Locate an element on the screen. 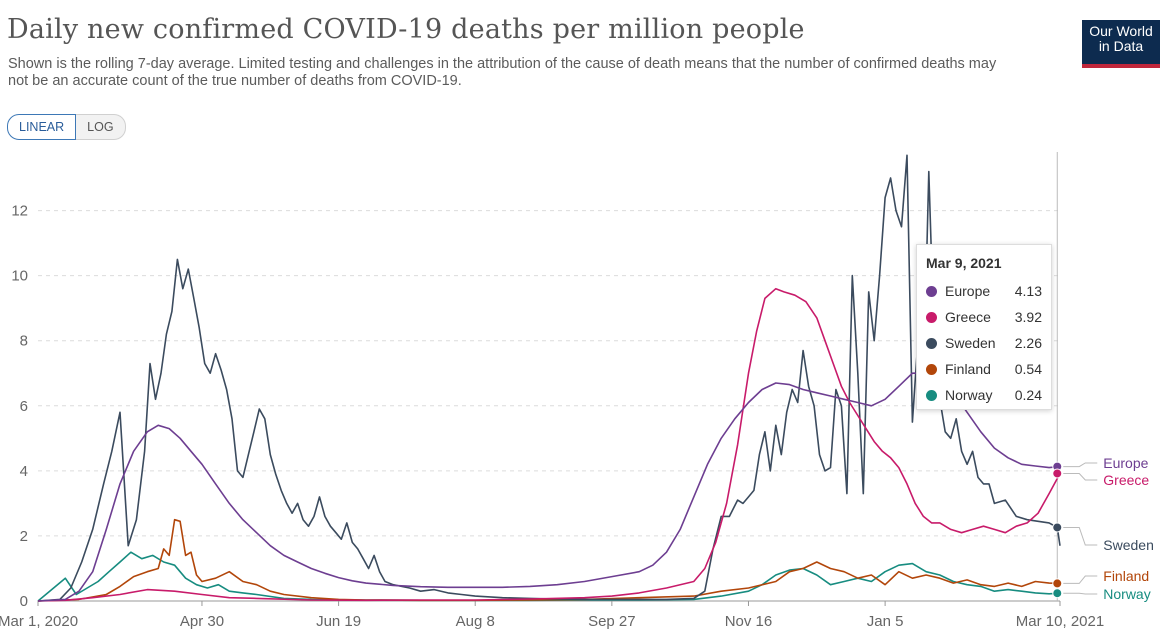  tooltip-row-greece: Greece 3.92 is located at coordinates (984, 317).